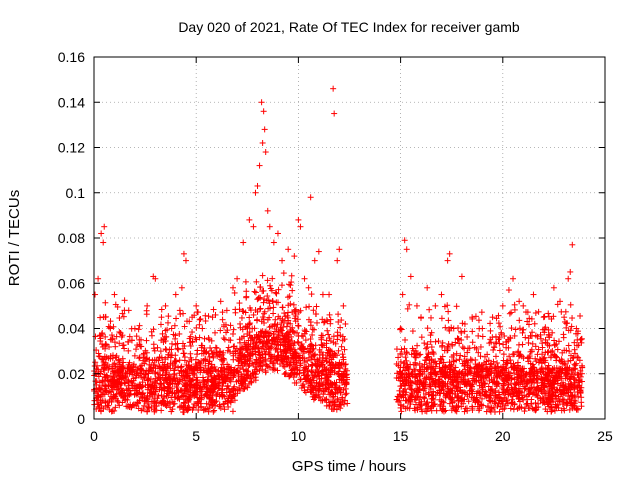  What do you see at coordinates (71, 148) in the screenshot?
I see `y-tick-label: 0.12` at bounding box center [71, 148].